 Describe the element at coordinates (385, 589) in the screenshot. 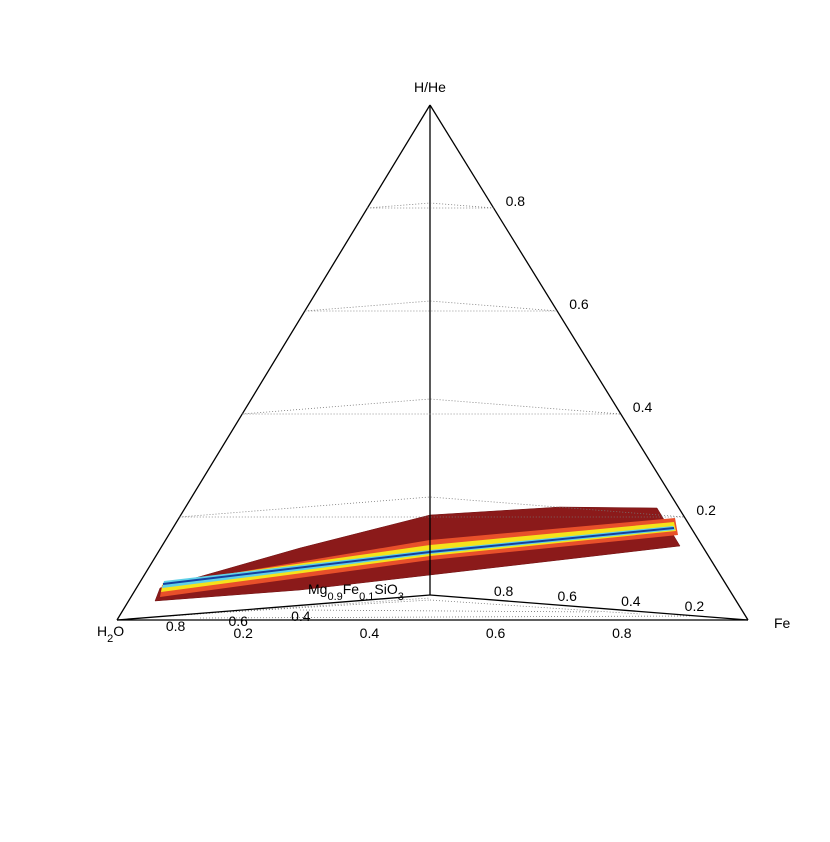

I see `label-part: SiO` at that location.